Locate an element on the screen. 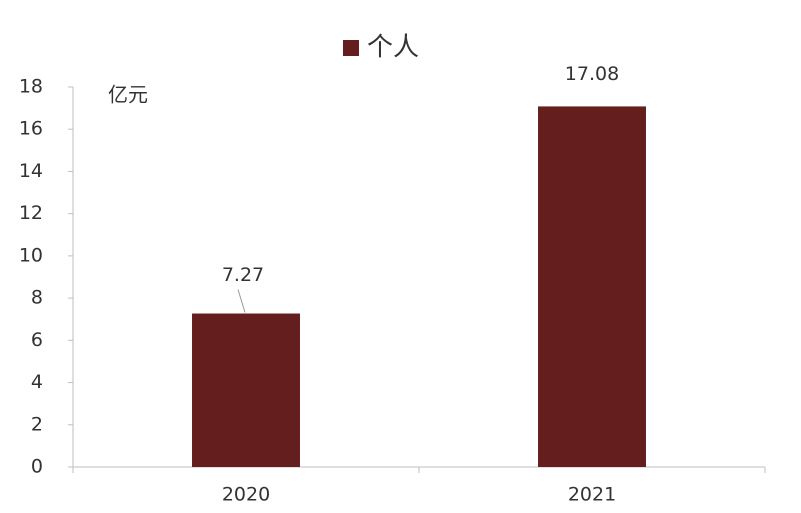 Image resolution: width=801 pixels, height=513 pixels. value-label: 17.08 is located at coordinates (592, 74).